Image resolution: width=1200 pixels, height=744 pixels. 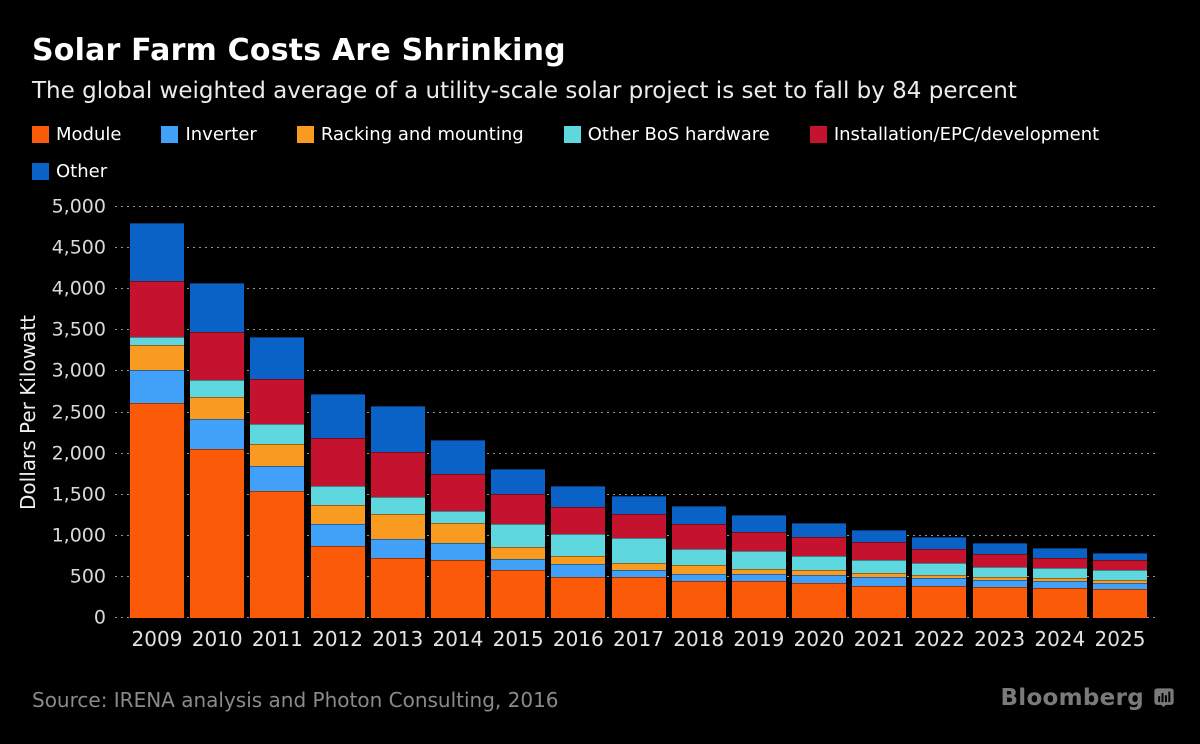 I want to click on stacked-bar-2021, so click(x=879, y=574).